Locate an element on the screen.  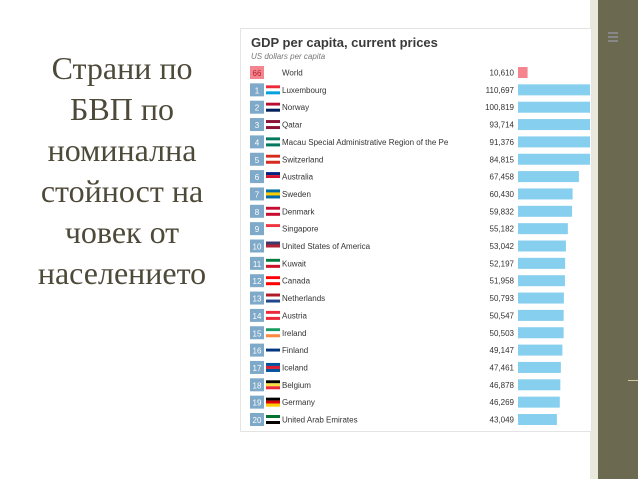
decorative-line is located at coordinates (633, 380).